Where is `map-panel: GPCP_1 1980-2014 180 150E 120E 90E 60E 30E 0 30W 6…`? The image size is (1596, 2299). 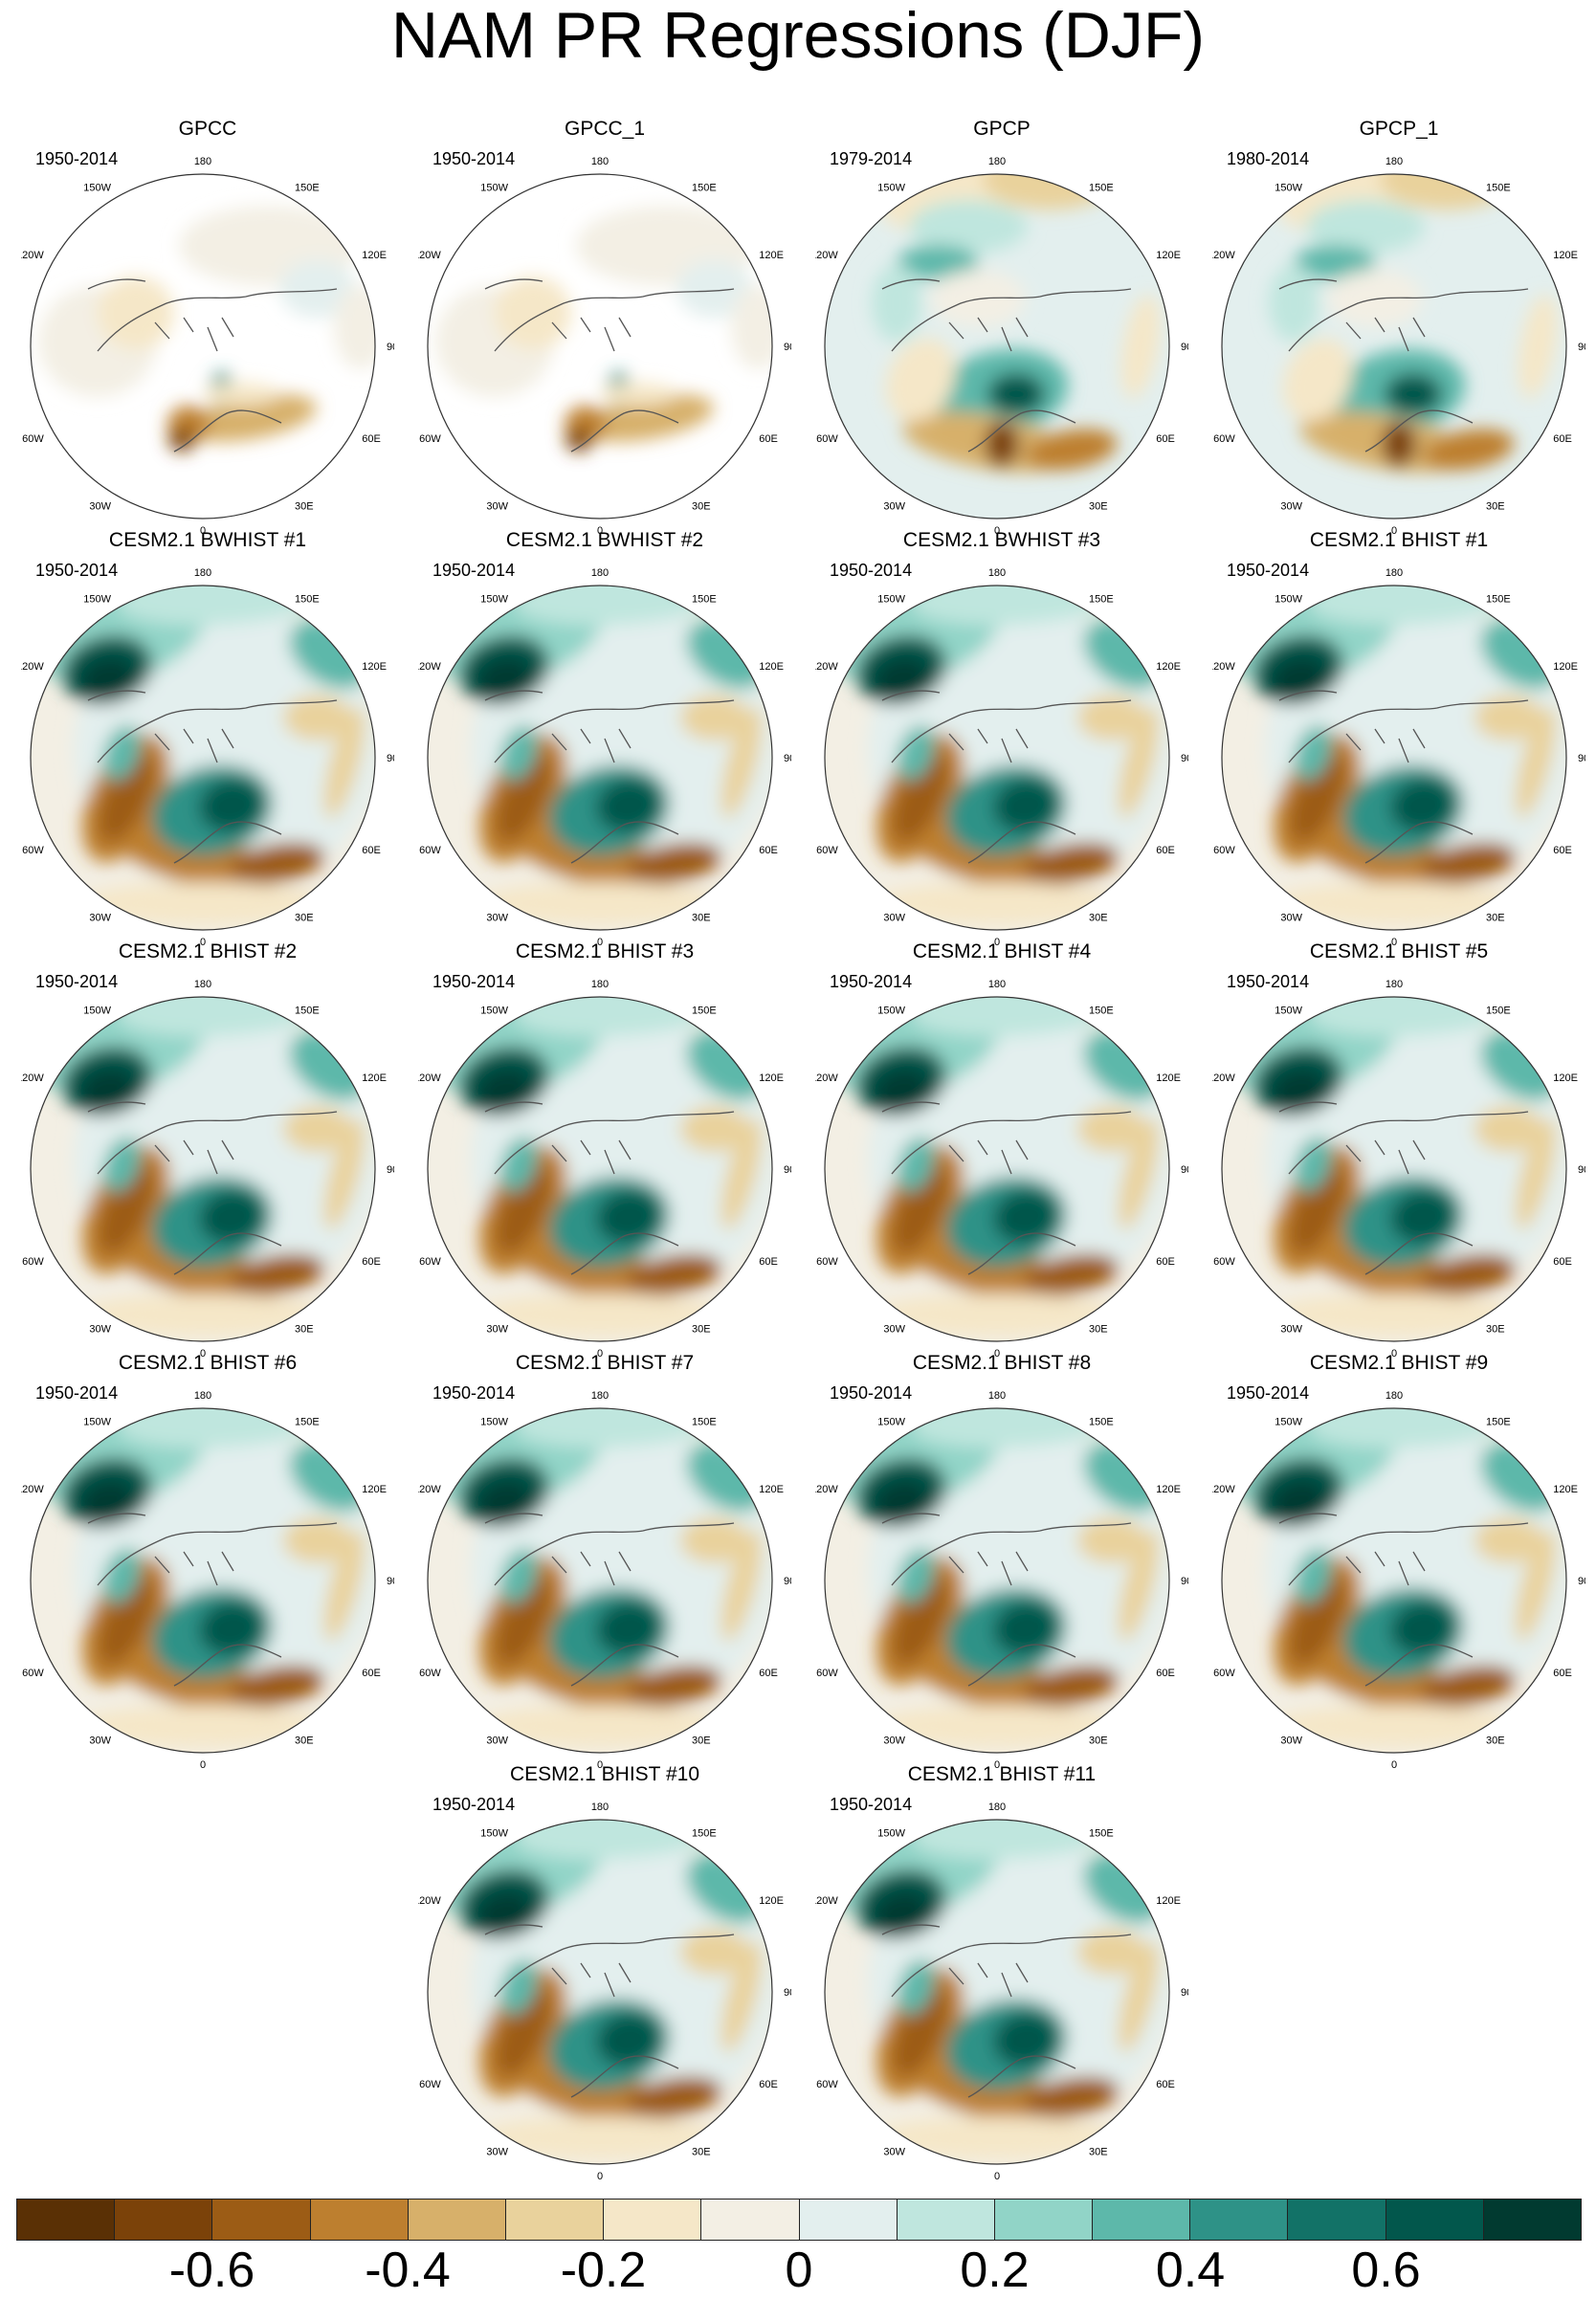
map-panel: GPCP_1 1980-2014 180 150E 120E 90E 60E 30E 0 30W 6… is located at coordinates (1399, 328).